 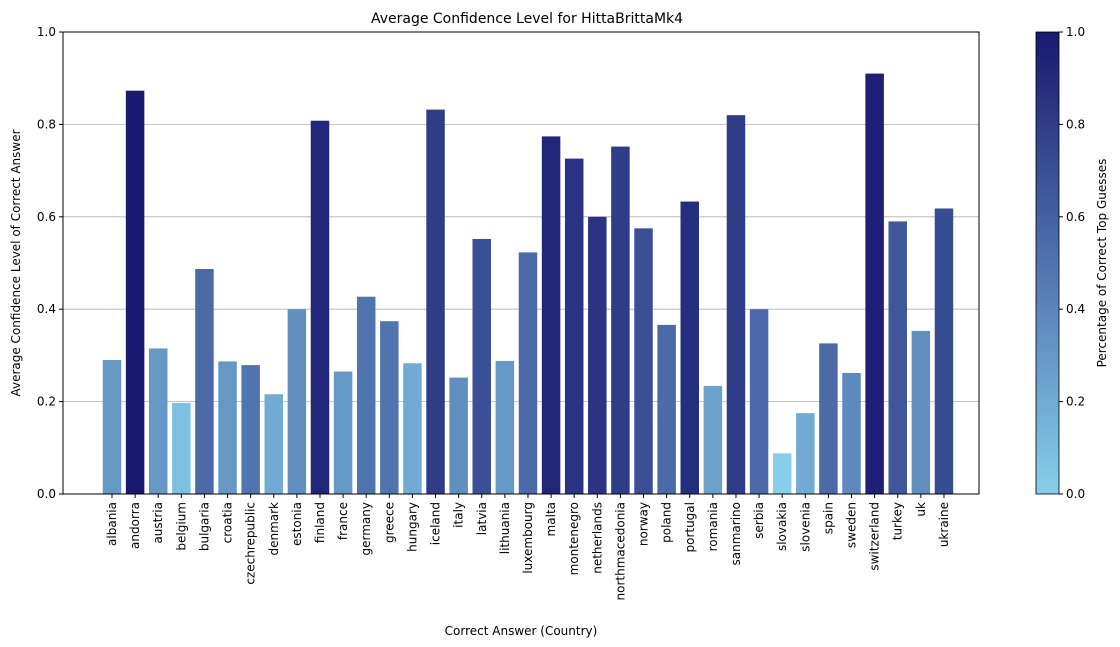 What do you see at coordinates (46, 309) in the screenshot?
I see `y-tick-label: 0.4` at bounding box center [46, 309].